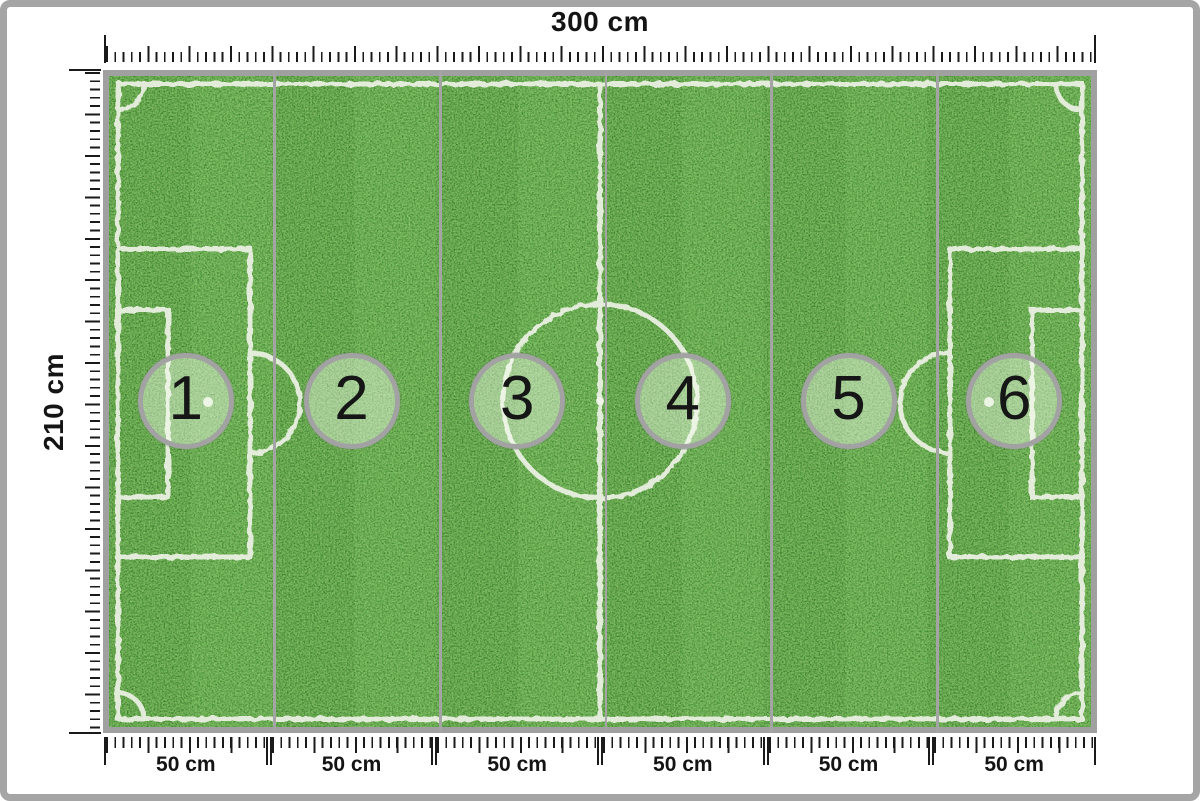 This screenshot has height=801, width=1200. Describe the element at coordinates (186, 398) in the screenshot. I see `panel-number: 1` at that location.